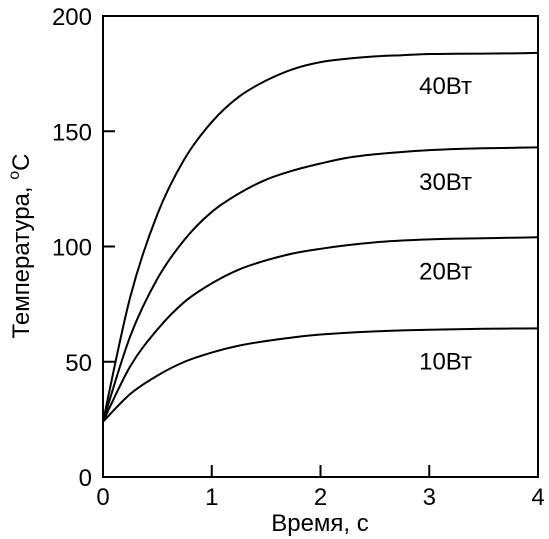 The image size is (549, 539). I want to click on y-tick-label: 200, so click(72, 17).